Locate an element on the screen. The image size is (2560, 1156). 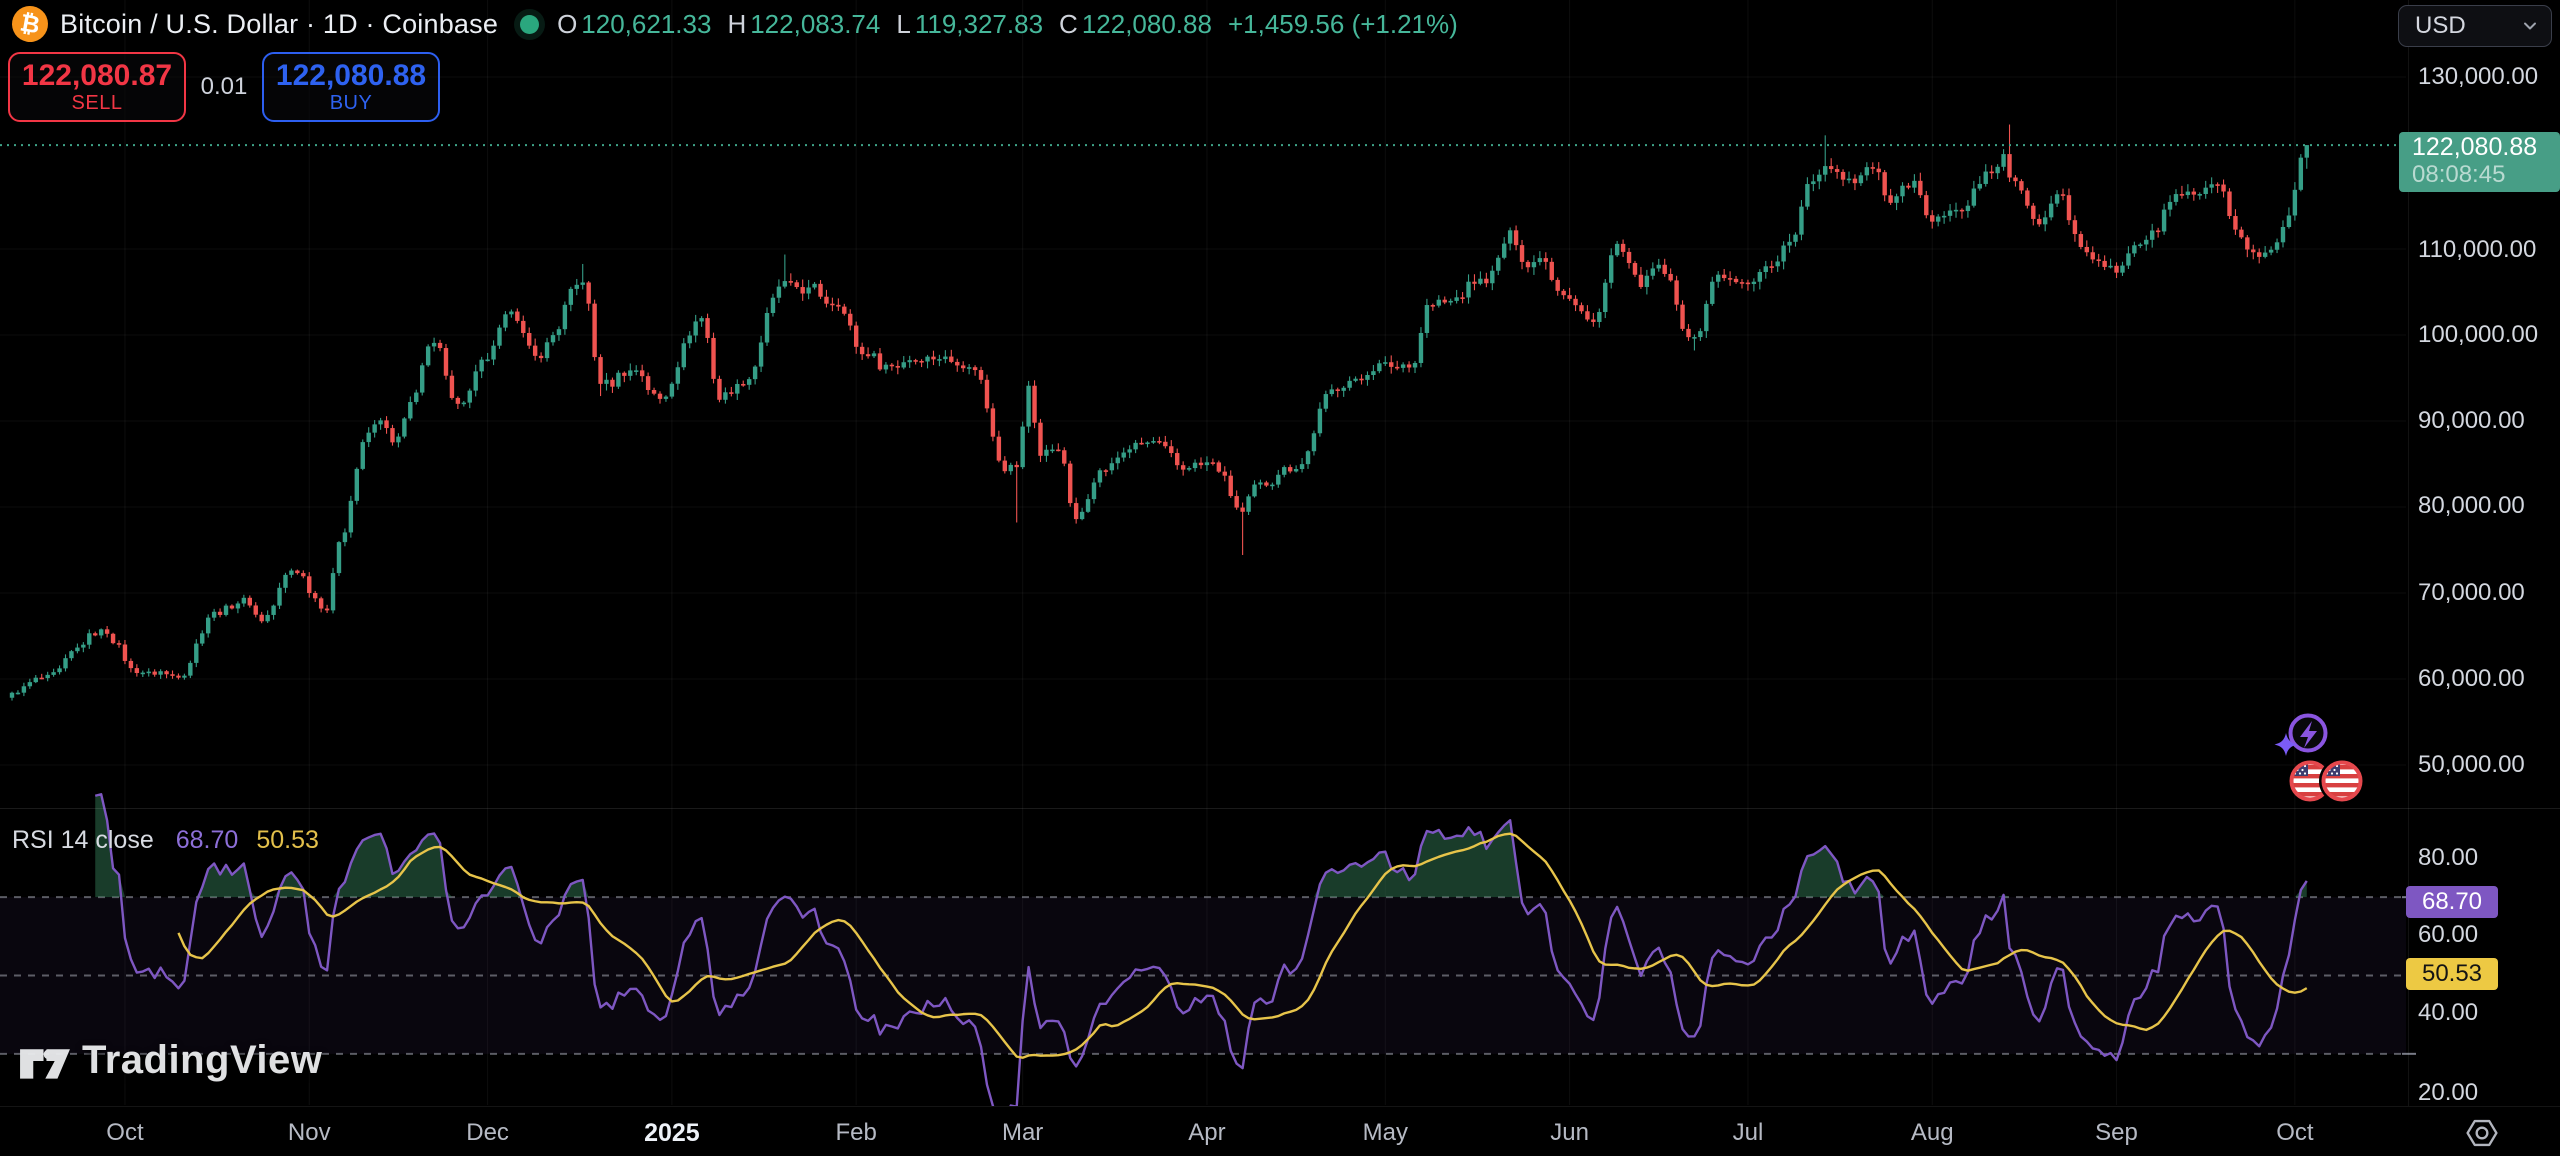
change-value: +1,459.56 (+1.21%) is located at coordinates (1342, 23).